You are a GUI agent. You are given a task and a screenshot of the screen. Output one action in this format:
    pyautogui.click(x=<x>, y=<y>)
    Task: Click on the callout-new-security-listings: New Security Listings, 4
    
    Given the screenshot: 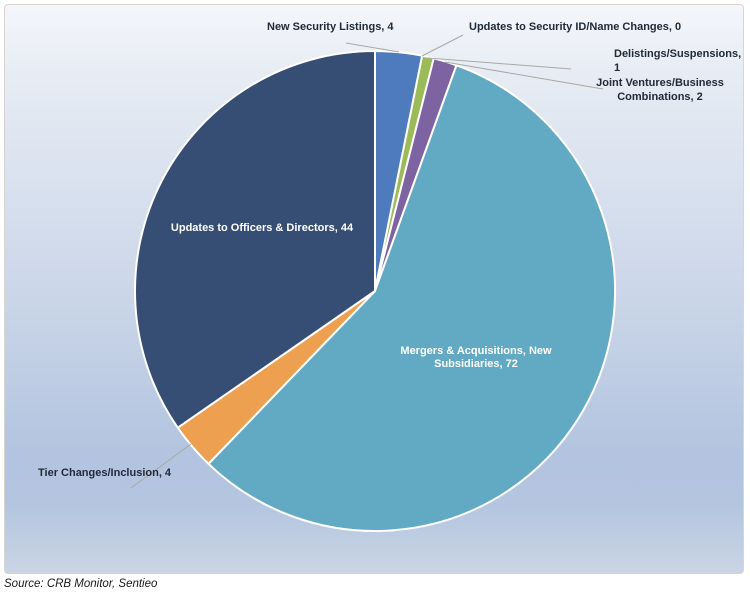 What is the action you would take?
    pyautogui.click(x=330, y=27)
    